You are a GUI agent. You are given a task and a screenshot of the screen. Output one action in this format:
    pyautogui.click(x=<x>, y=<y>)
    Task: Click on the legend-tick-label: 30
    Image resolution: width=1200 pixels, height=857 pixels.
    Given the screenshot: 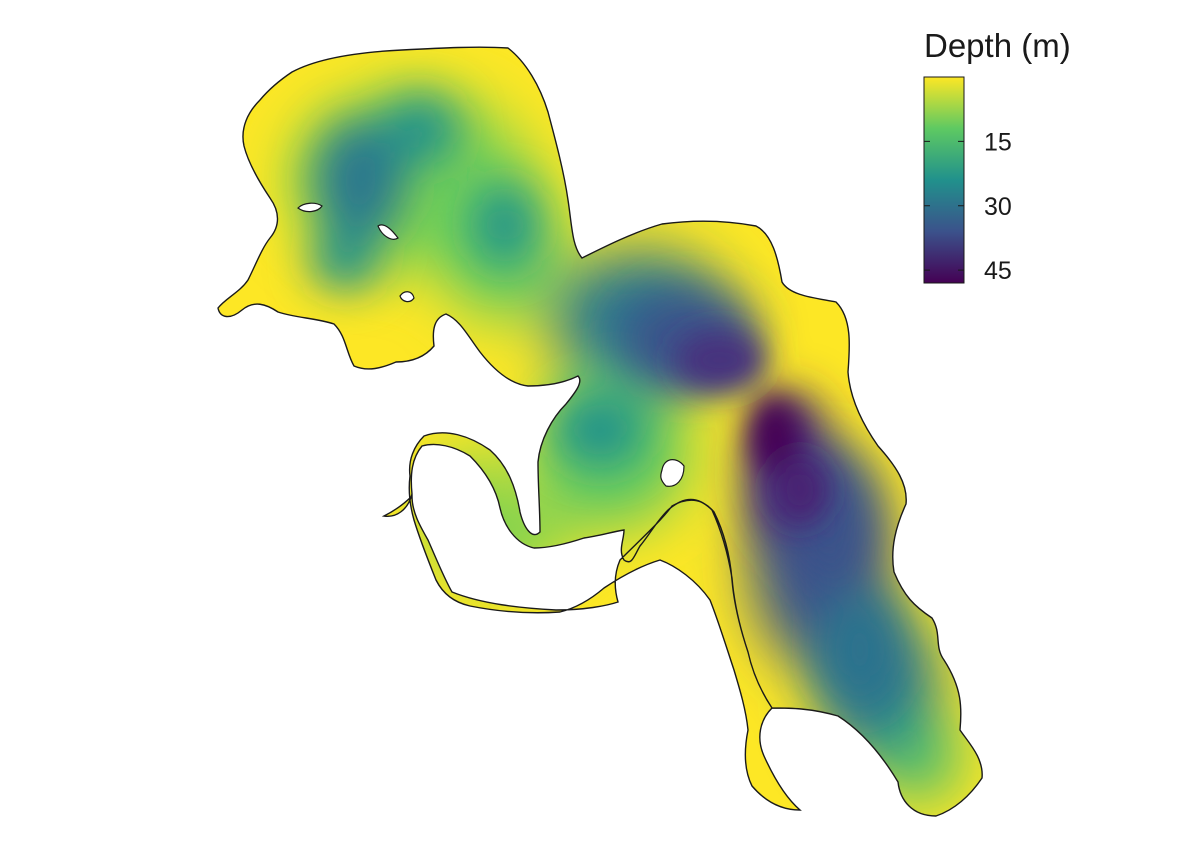 What is the action you would take?
    pyautogui.click(x=998, y=207)
    